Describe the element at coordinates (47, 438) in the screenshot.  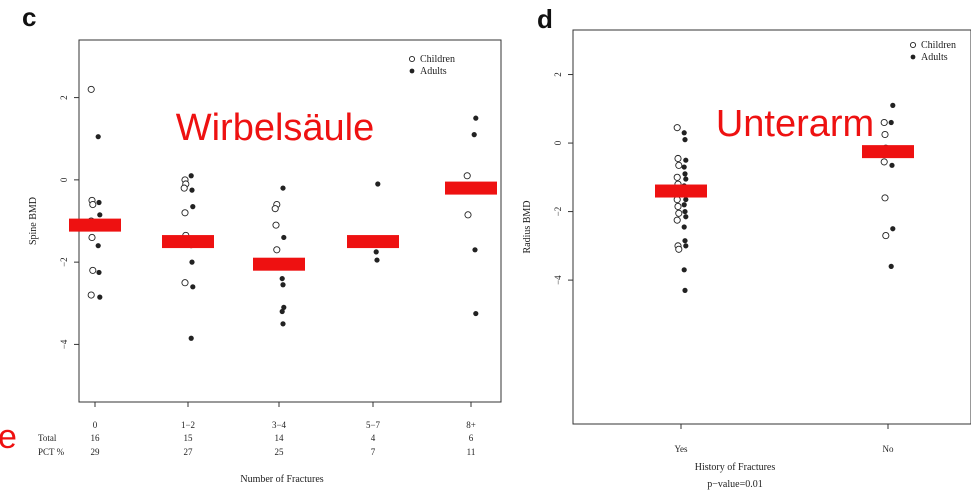
I see `table-row-label: Total` at that location.